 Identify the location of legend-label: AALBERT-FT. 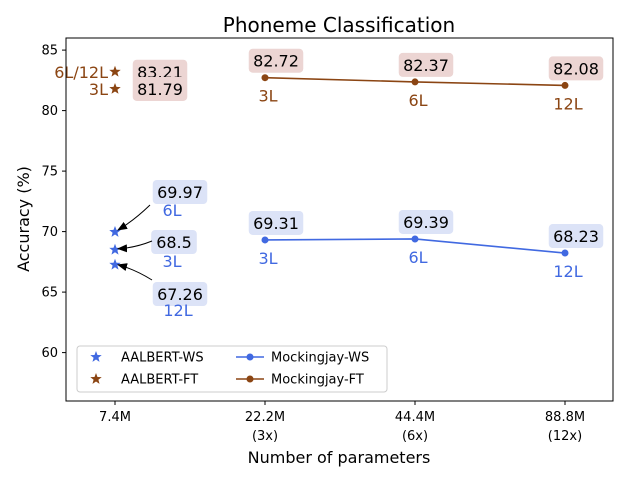
(159, 380).